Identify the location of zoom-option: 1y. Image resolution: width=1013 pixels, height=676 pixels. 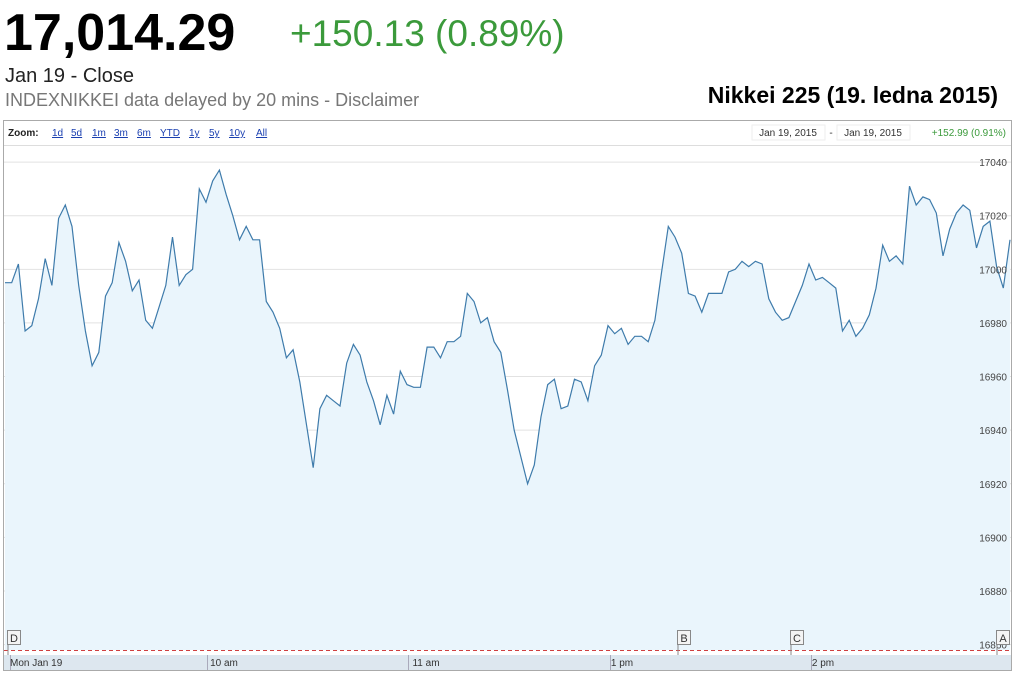
(194, 133).